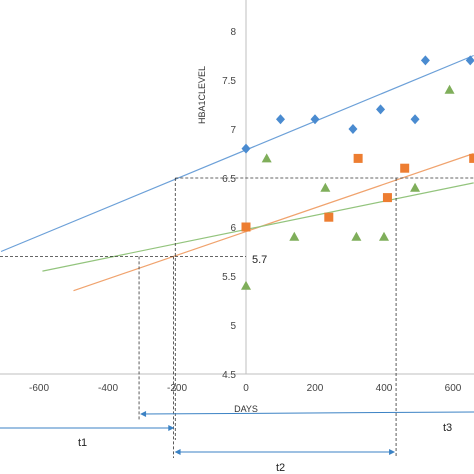  What do you see at coordinates (233, 32) in the screenshot?
I see `y-tick-label: 8` at bounding box center [233, 32].